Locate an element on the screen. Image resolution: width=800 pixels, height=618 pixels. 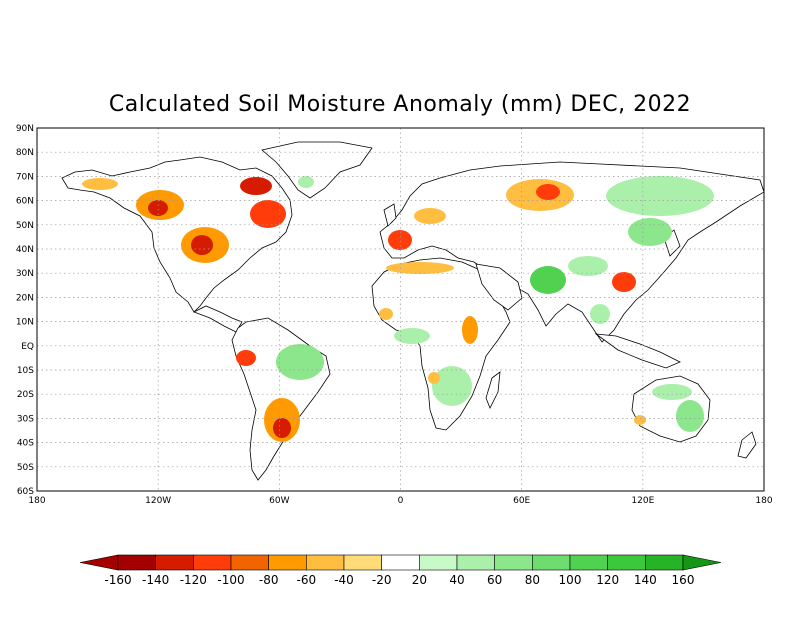
lat-label: 70N is located at coordinates (25, 177).